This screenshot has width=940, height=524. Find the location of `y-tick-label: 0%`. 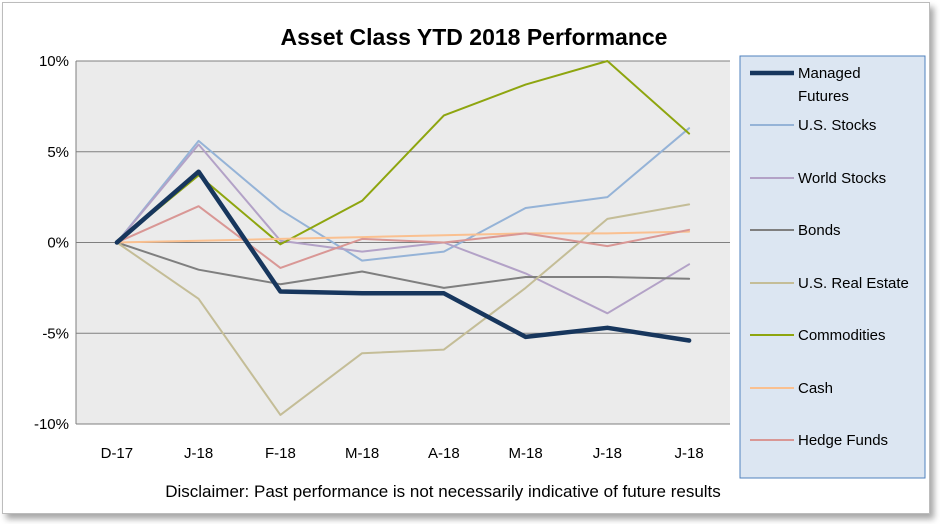

y-tick-label: 0% is located at coordinates (58, 243).